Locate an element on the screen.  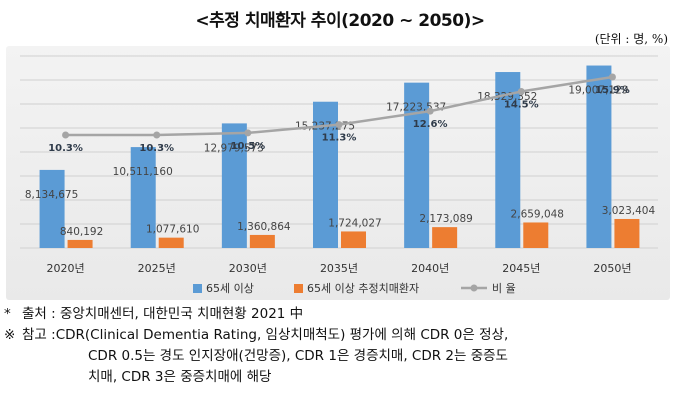
bar-dementia-label: 1,077,610 is located at coordinates (172, 230).